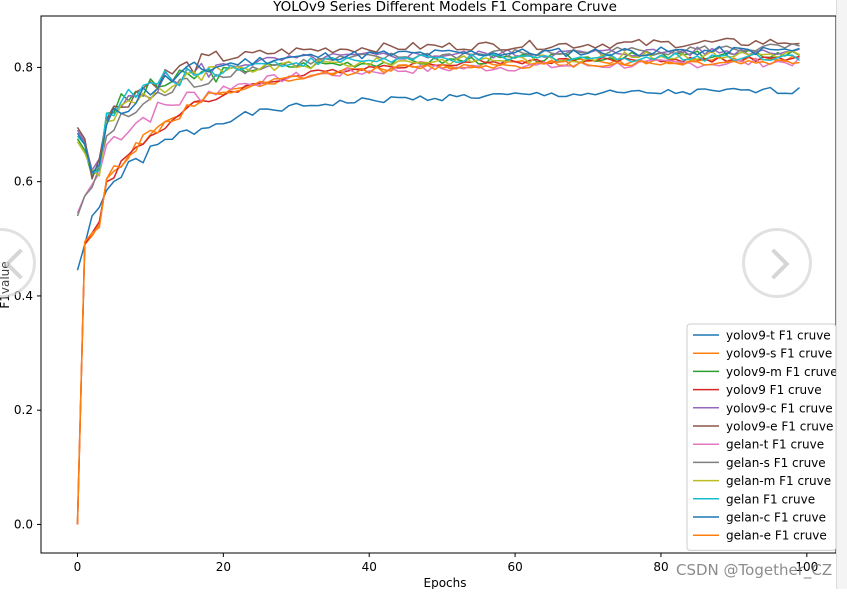 This screenshot has width=847, height=593. What do you see at coordinates (514, 567) in the screenshot?
I see `x-tick-label: 60` at bounding box center [514, 567].